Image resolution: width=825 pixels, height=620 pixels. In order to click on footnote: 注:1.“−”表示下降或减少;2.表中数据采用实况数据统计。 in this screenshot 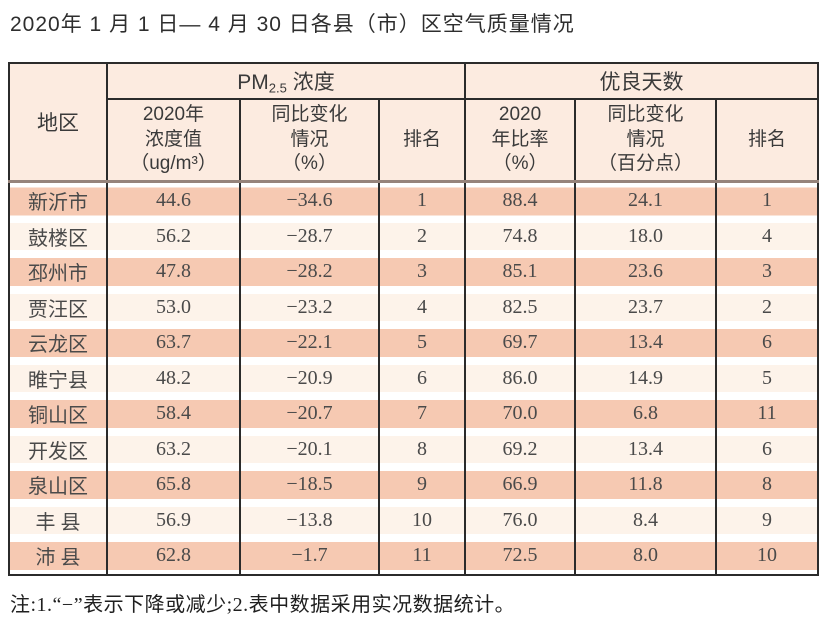, I will do `click(263, 605)`.